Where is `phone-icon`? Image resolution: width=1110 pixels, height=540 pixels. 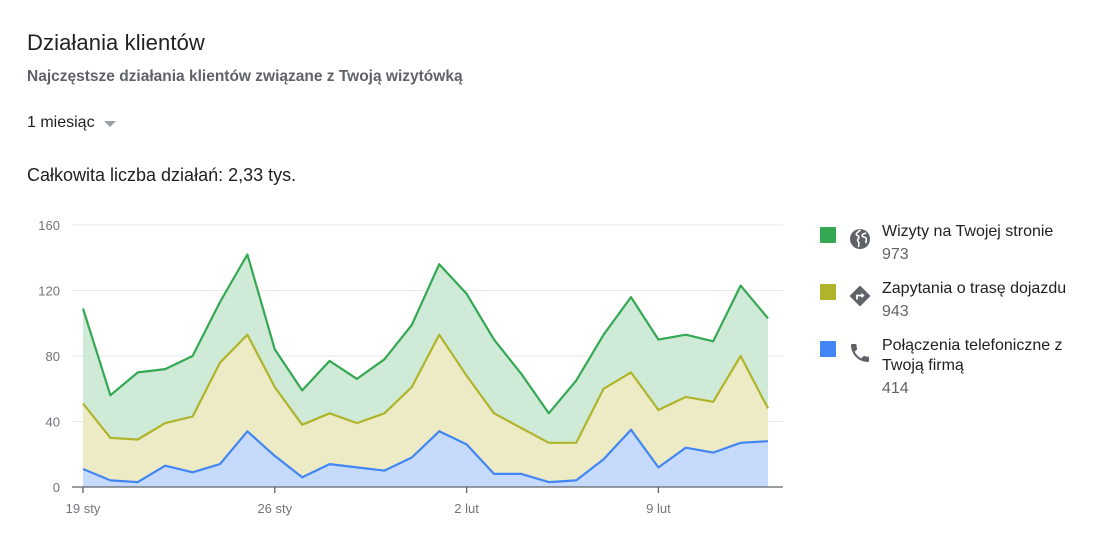 phone-icon is located at coordinates (860, 353).